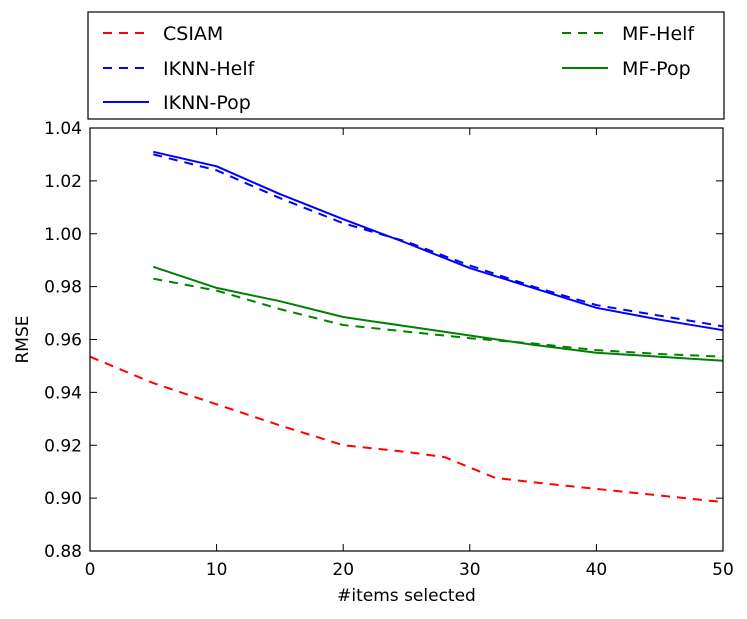 The width and height of the screenshot is (747, 619). I want to click on y-tick-label: 1.04, so click(63, 129).